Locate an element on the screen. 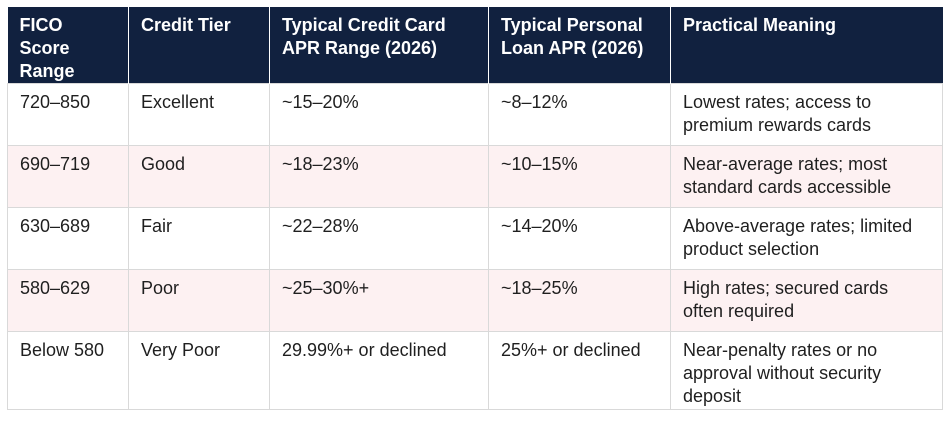 The height and width of the screenshot is (427, 949). header-fico-score-range: FICO Score Range is located at coordinates (68, 45).